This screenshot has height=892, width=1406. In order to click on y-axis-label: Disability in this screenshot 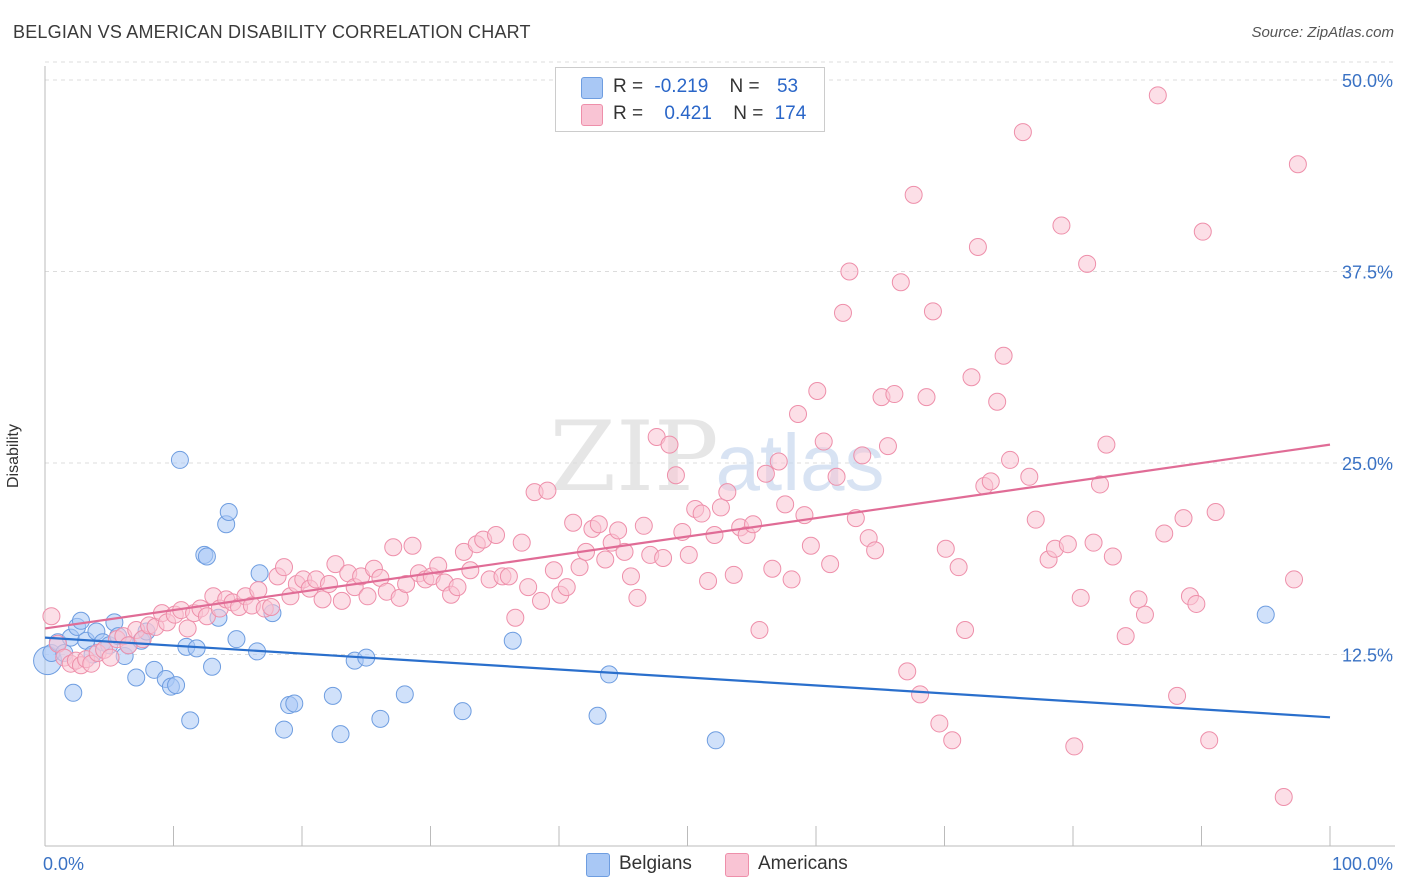, I will do `click(13, 456)`.